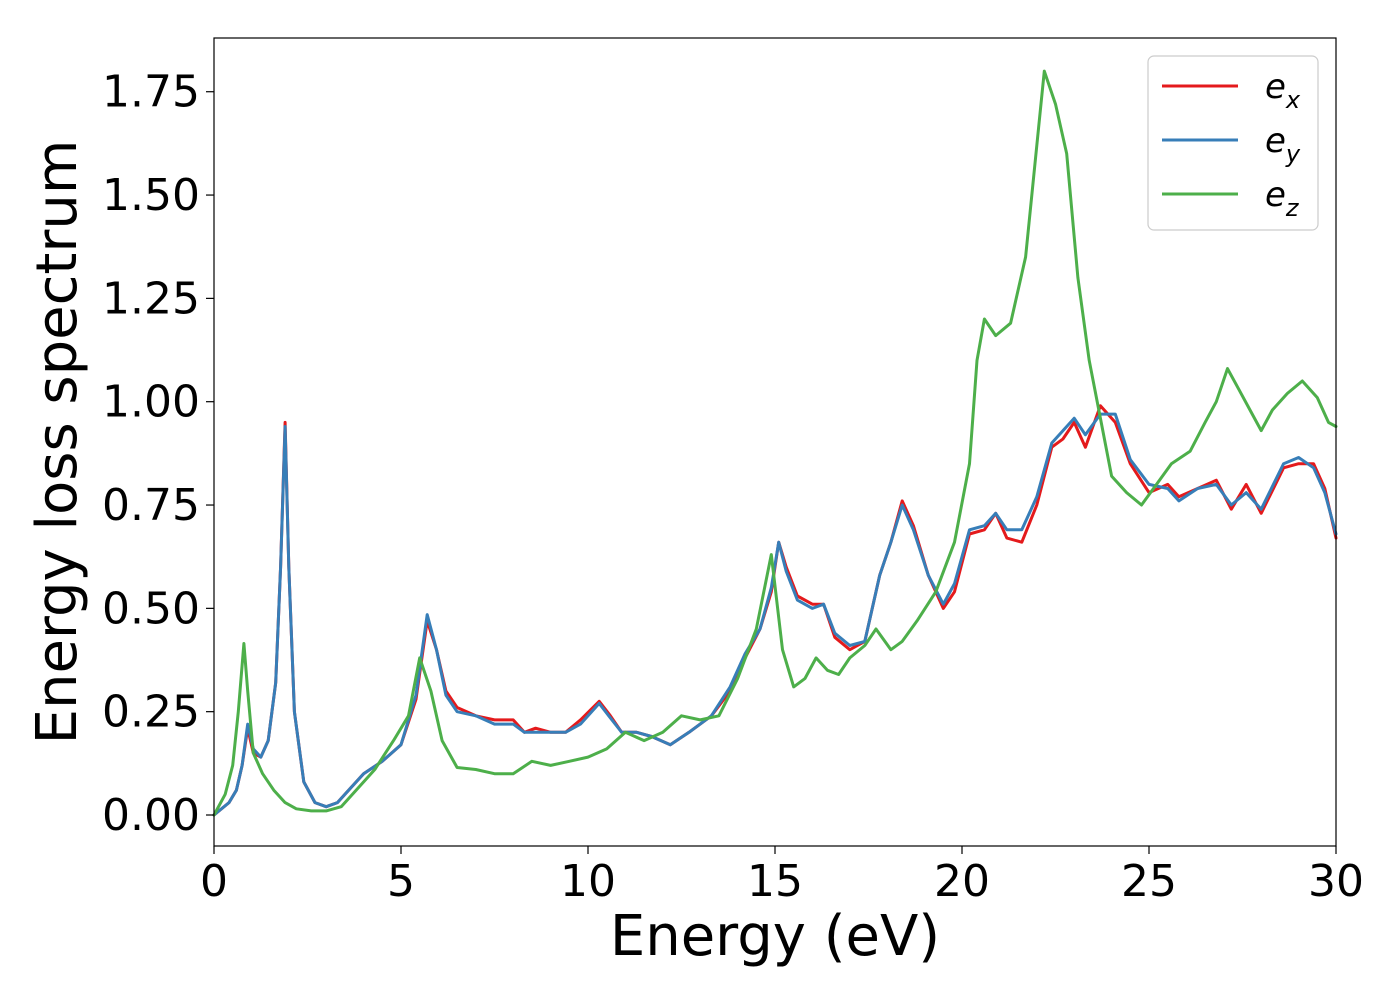  Describe the element at coordinates (1292, 208) in the screenshot. I see `legend-label-subscript: z` at that location.